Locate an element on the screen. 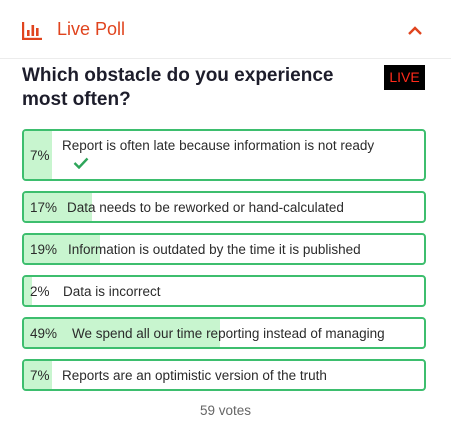  poll-header: Live Poll is located at coordinates (225, 29).